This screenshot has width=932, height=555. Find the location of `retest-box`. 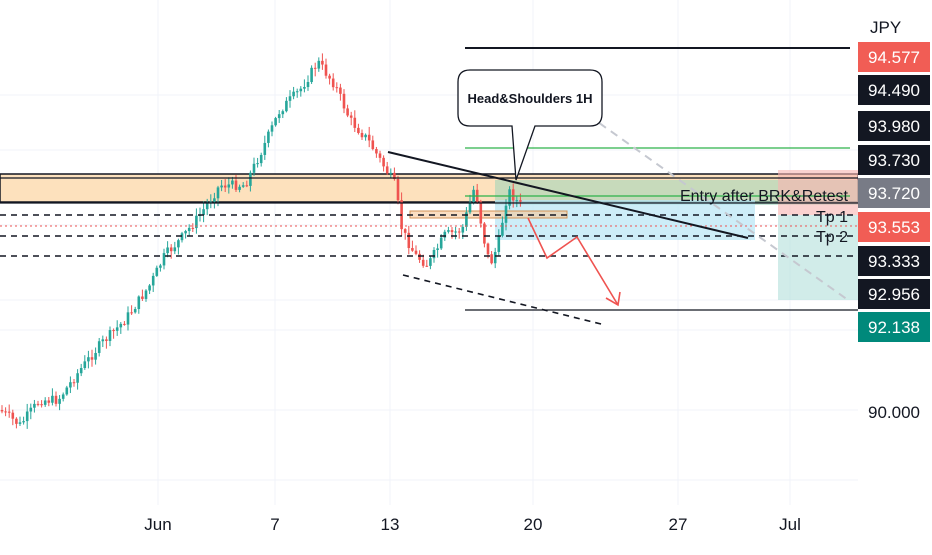

retest-box is located at coordinates (625, 220).